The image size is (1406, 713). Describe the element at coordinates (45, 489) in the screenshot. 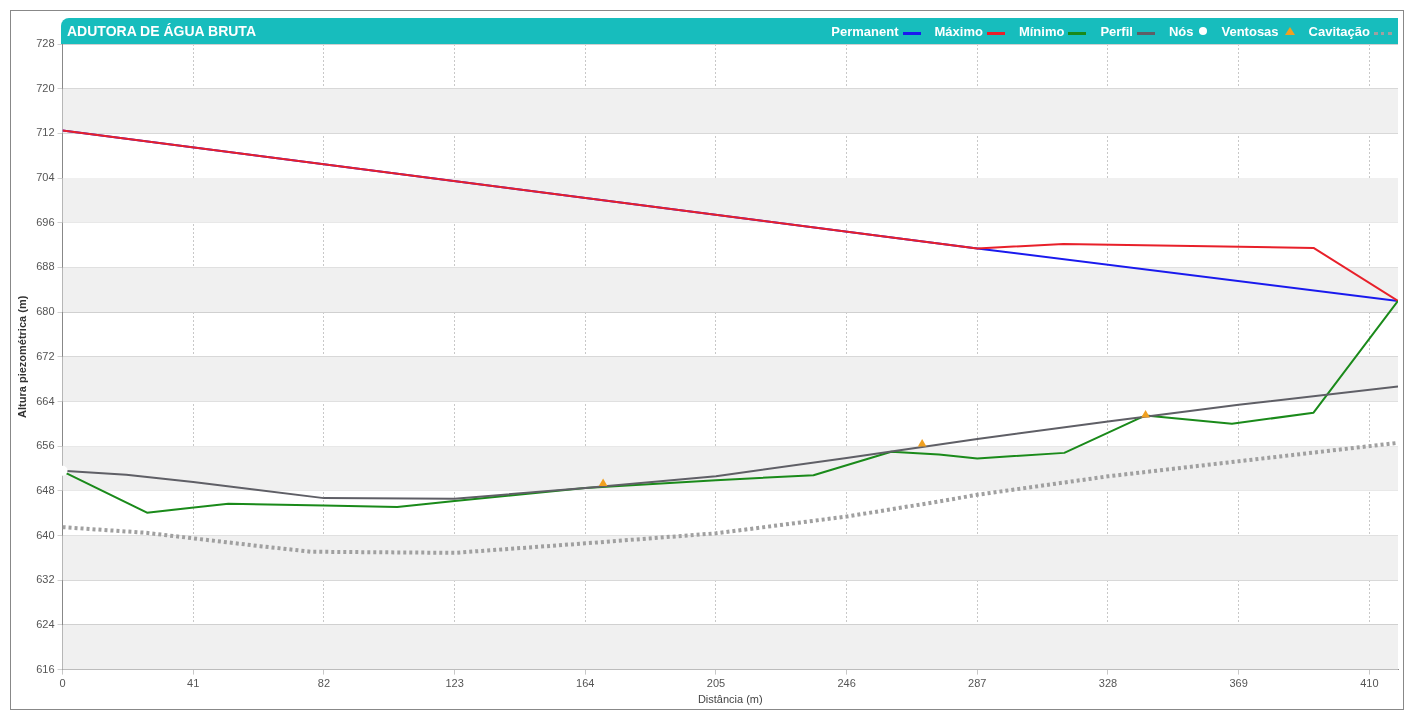

I see `y-tick-label: 648` at that location.